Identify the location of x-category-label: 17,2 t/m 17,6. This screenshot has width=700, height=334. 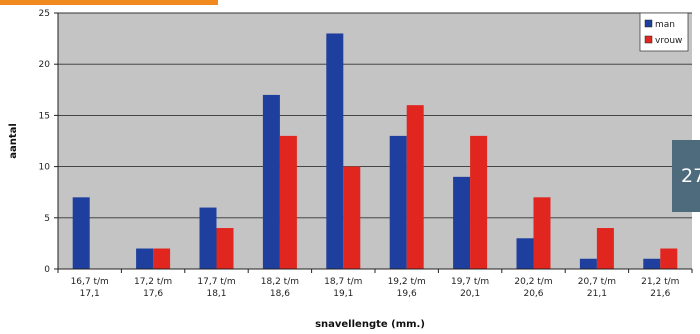
(153, 288).